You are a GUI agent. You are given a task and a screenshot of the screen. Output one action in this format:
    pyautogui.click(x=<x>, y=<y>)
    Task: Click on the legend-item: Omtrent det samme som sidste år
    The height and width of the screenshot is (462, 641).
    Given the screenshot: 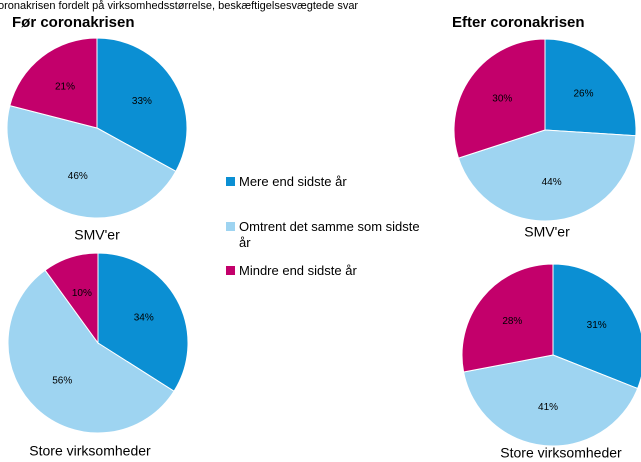 What is the action you would take?
    pyautogui.click(x=326, y=235)
    